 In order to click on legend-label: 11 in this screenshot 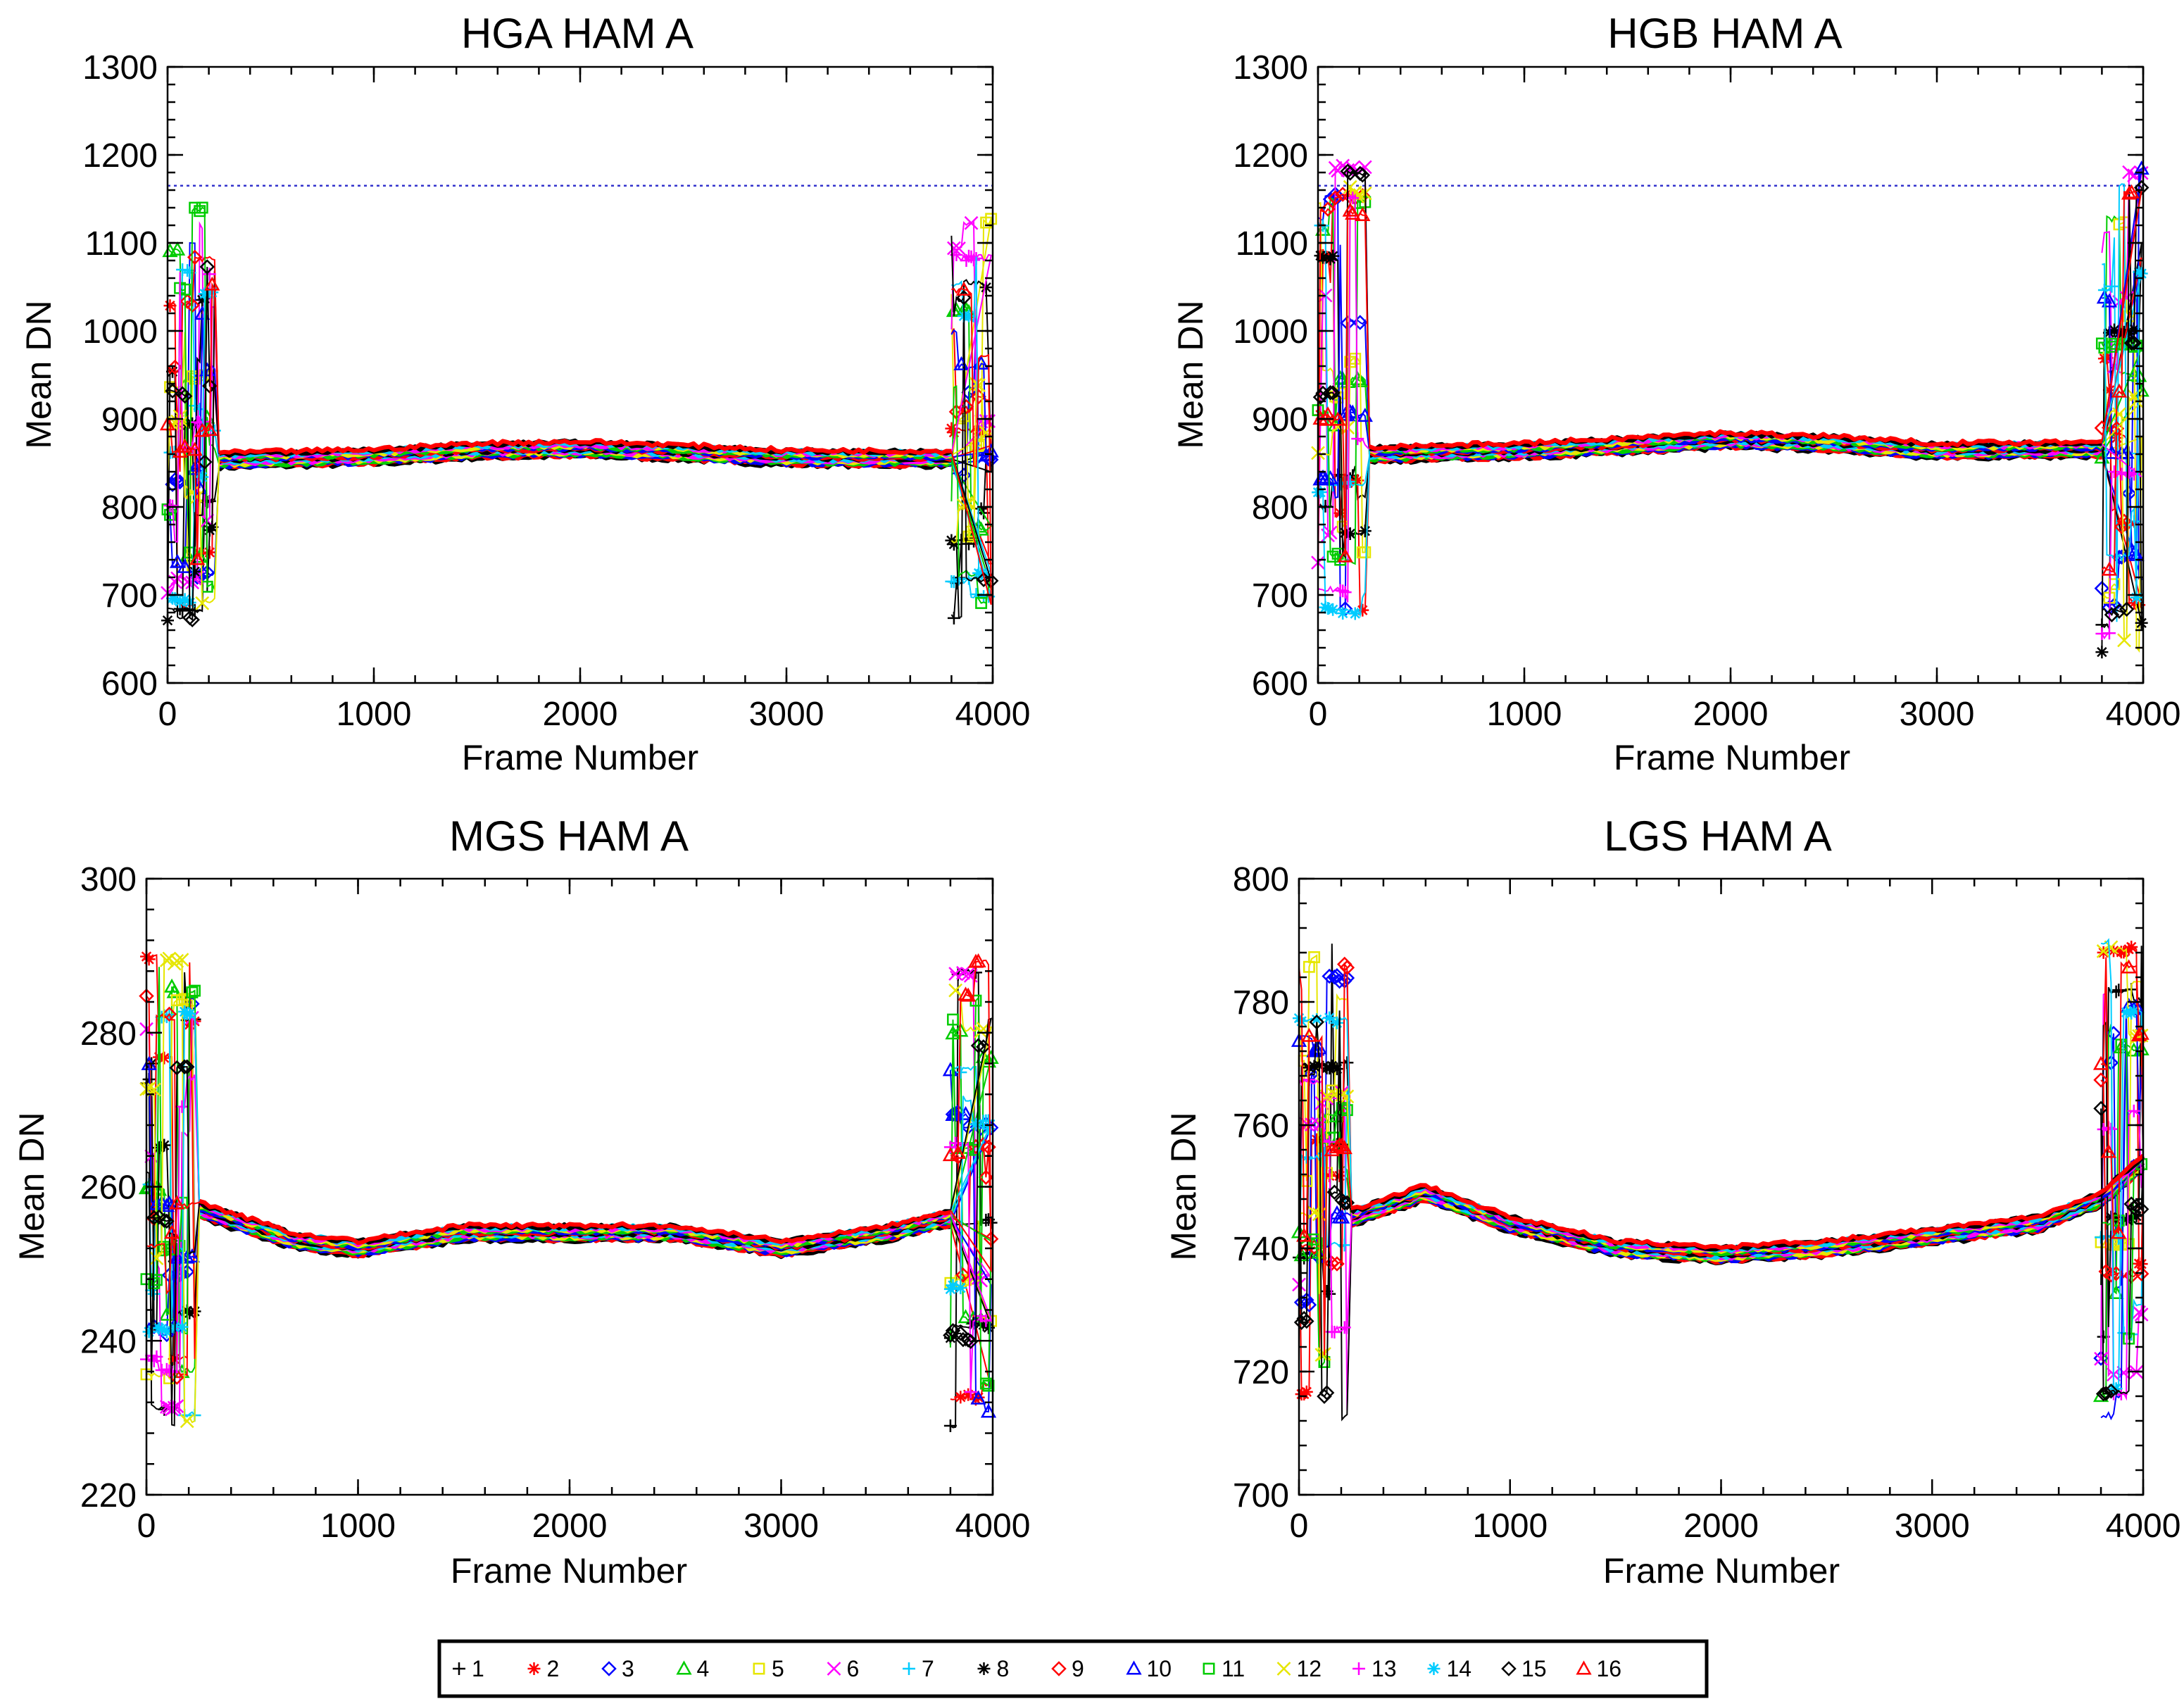, I will do `click(1233, 1669)`.